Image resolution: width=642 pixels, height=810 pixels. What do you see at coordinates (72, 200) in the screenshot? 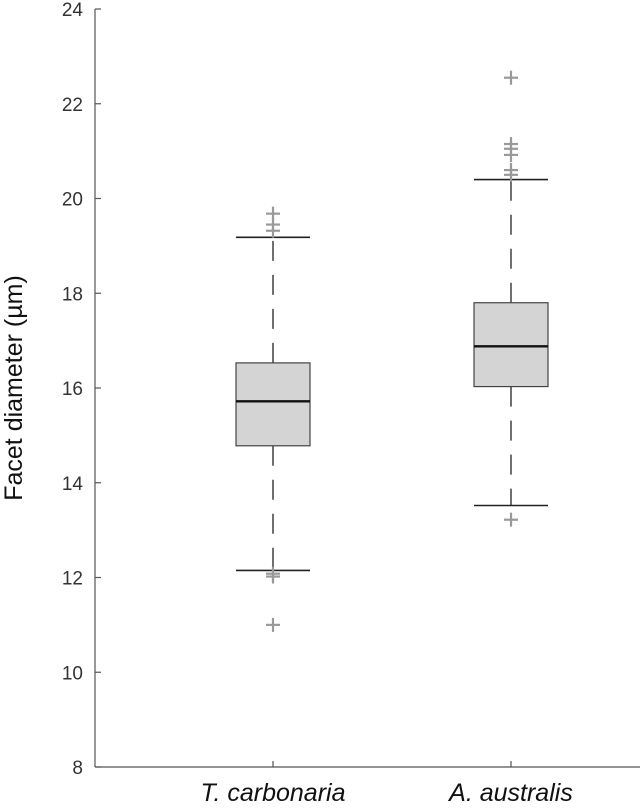
I see `y-tick-label: 20` at bounding box center [72, 200].